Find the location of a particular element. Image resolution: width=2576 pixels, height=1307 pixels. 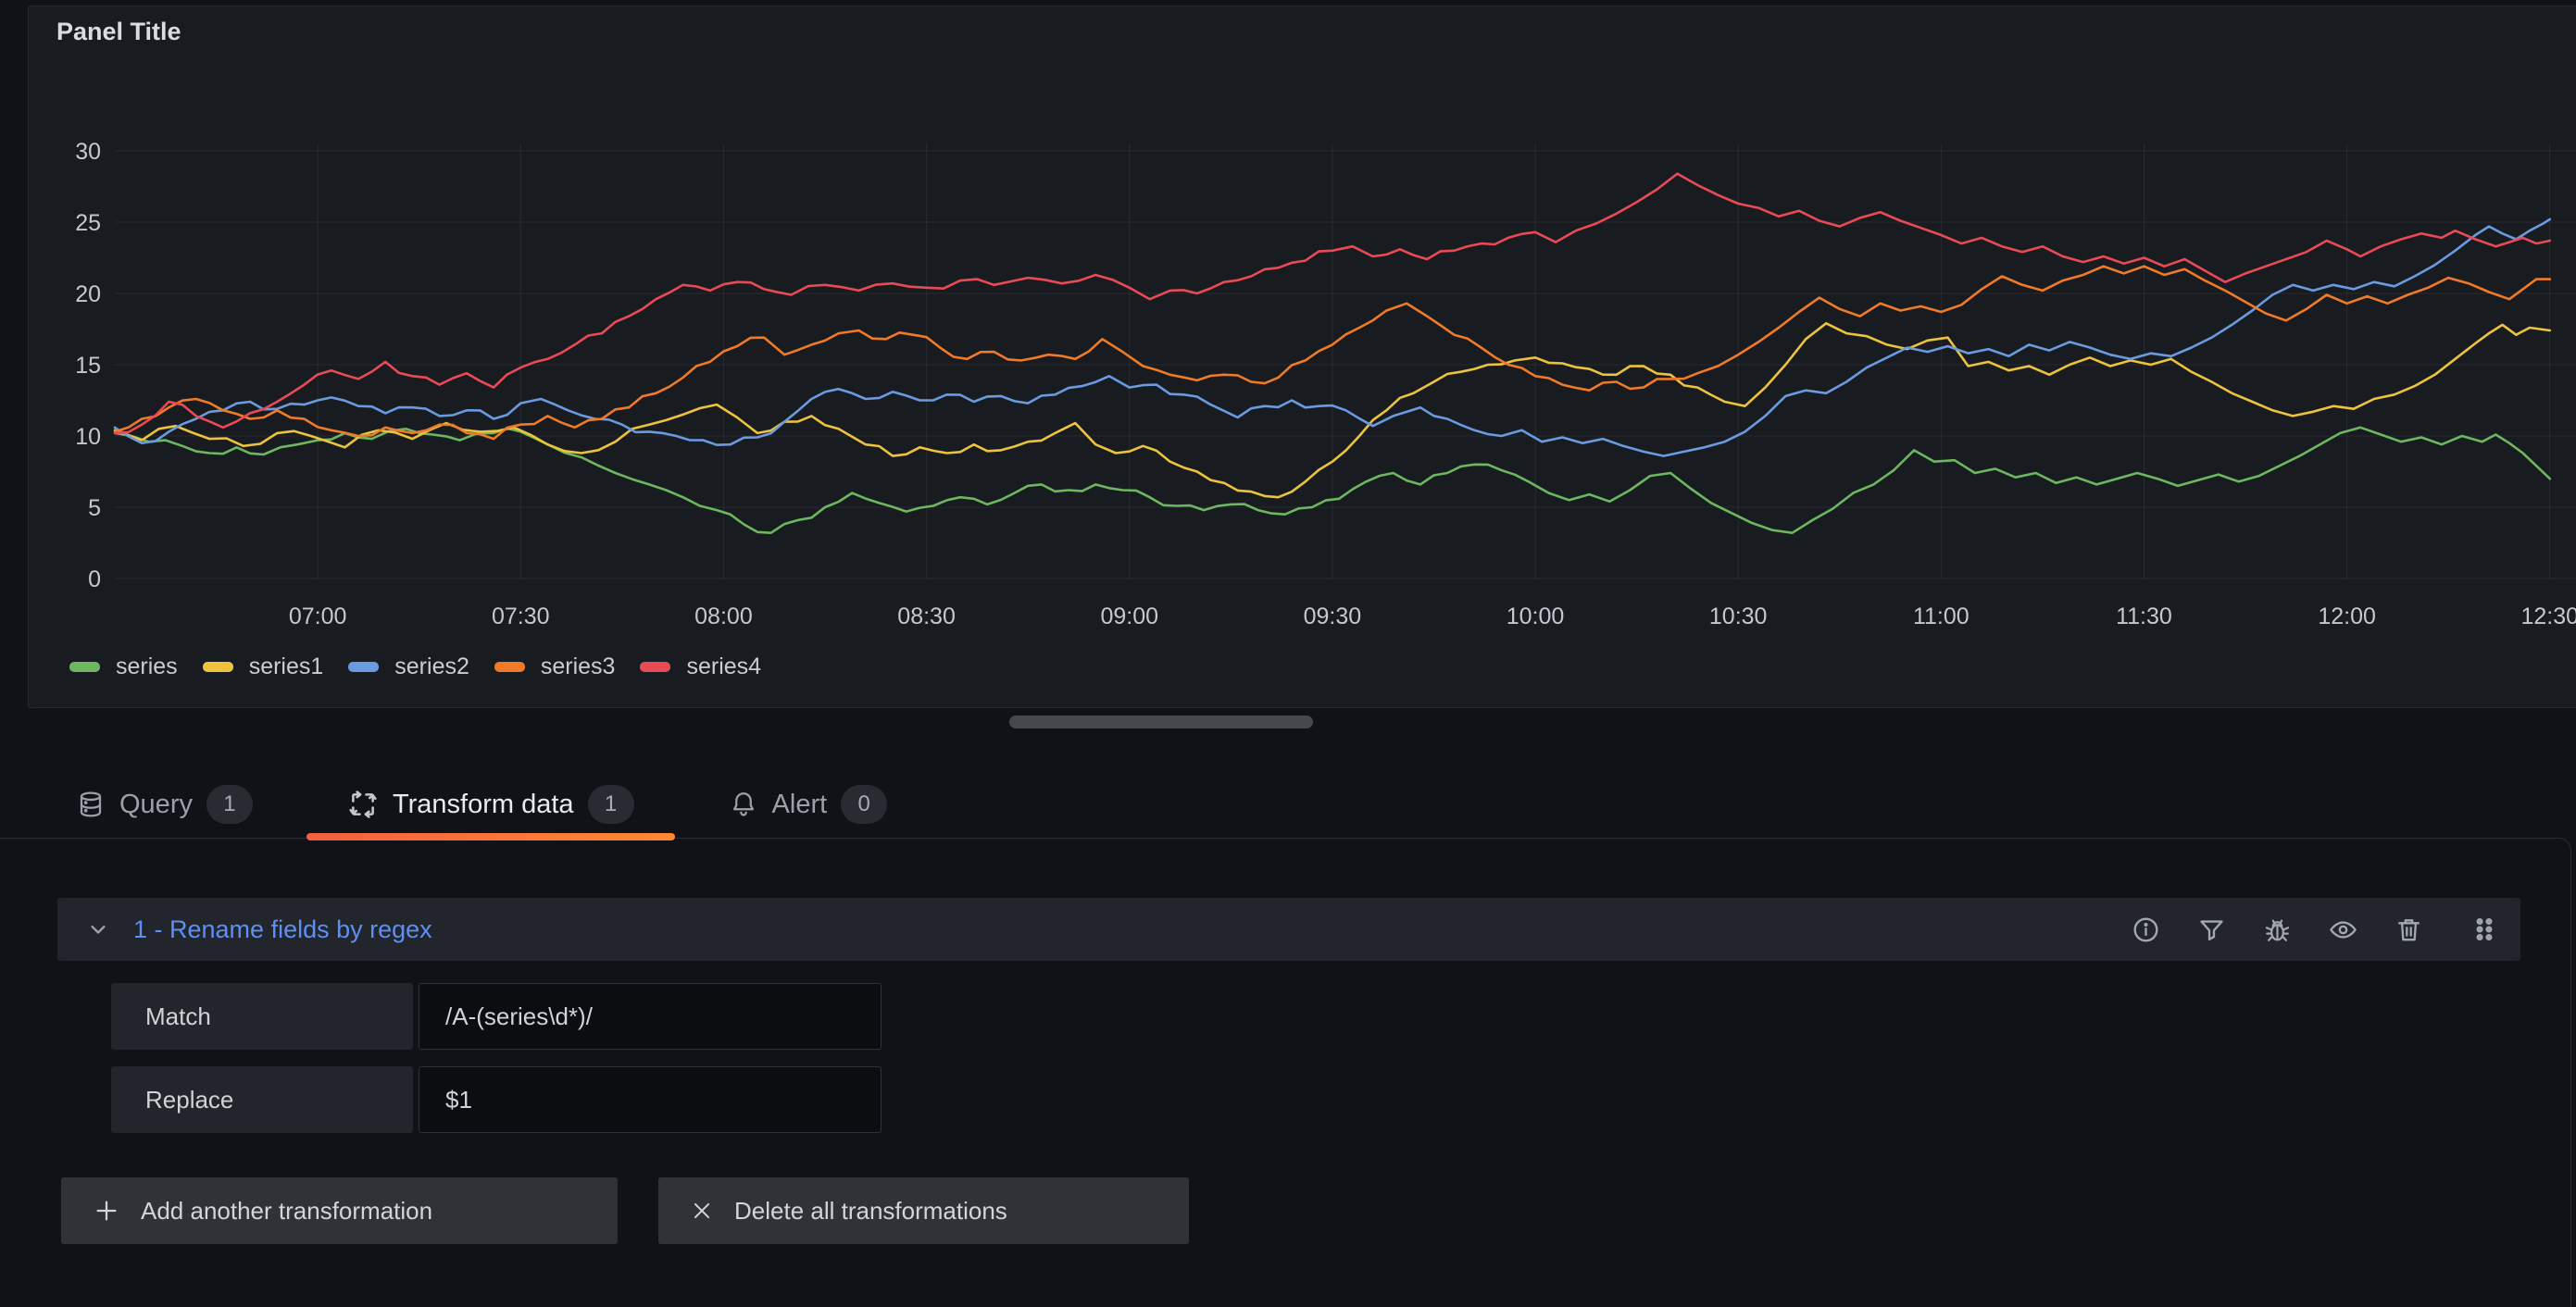

y-axis-tick-label: 10 is located at coordinates (88, 437).